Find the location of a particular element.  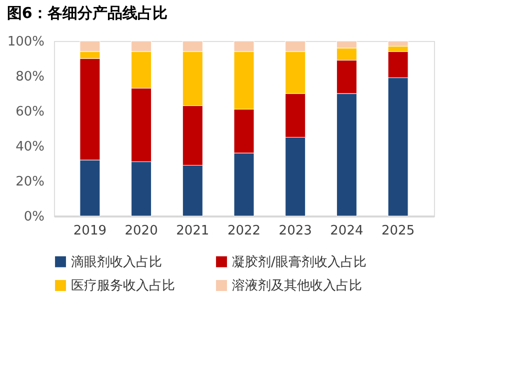

y-tick-label: 0% is located at coordinates (34, 217).